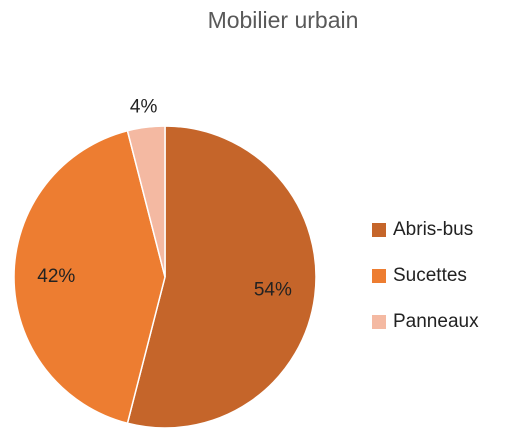 The width and height of the screenshot is (511, 430). Describe the element at coordinates (146, 201) in the screenshot. I see `pie-slice` at that location.